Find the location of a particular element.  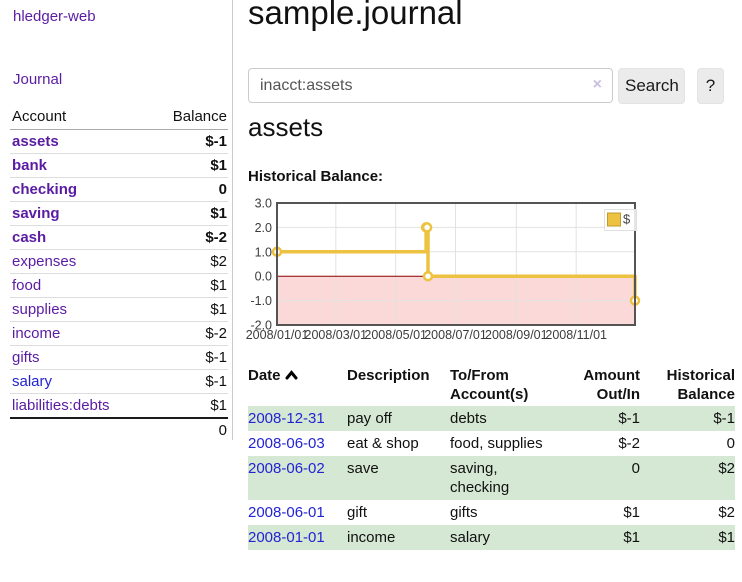

accounts-total-value: 0 is located at coordinates (222, 430).